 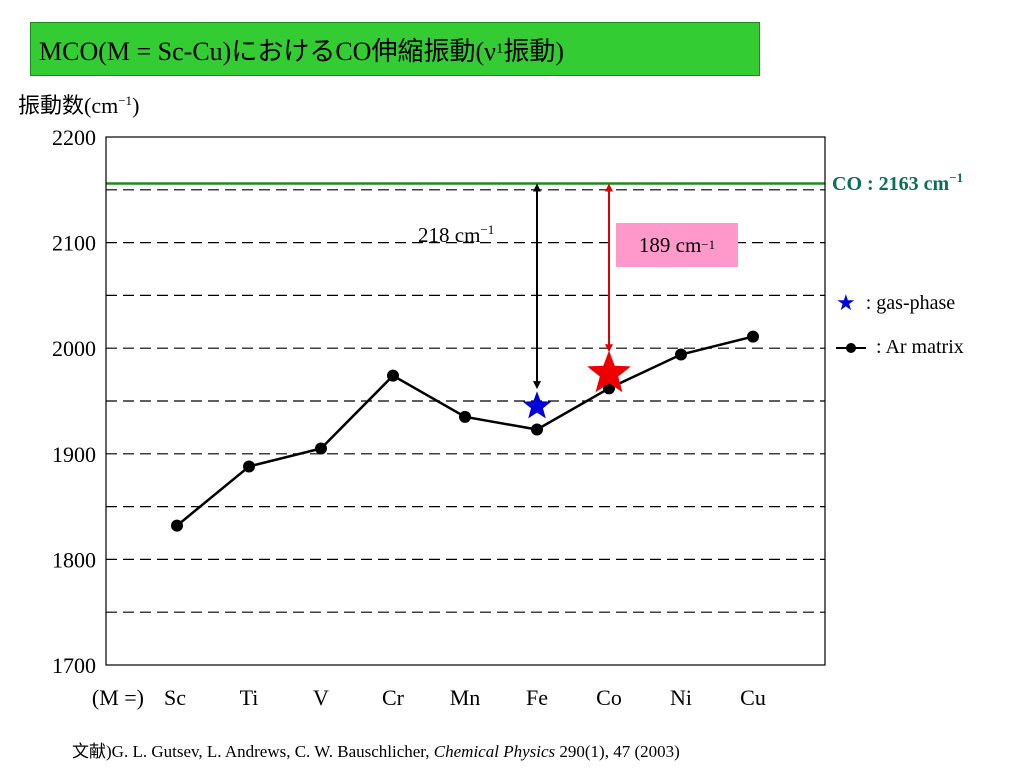 I want to click on legend-gas-phase-label: : gas-phase, so click(x=910, y=302).